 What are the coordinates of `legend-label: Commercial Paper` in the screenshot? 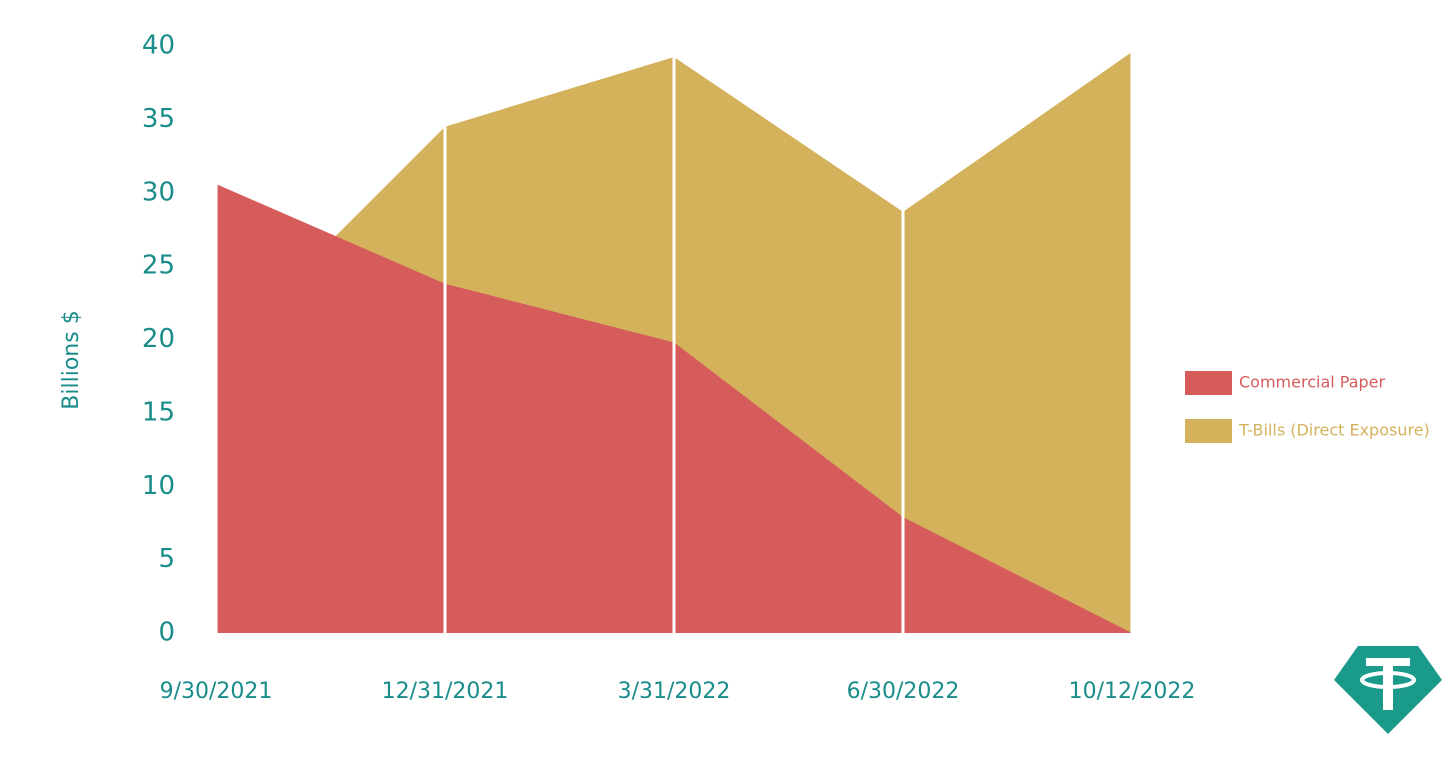 It's located at (1312, 382).